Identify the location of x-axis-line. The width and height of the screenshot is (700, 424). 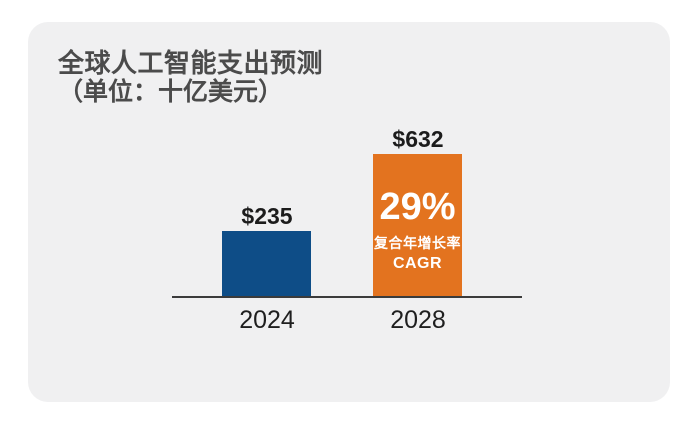
(347, 297).